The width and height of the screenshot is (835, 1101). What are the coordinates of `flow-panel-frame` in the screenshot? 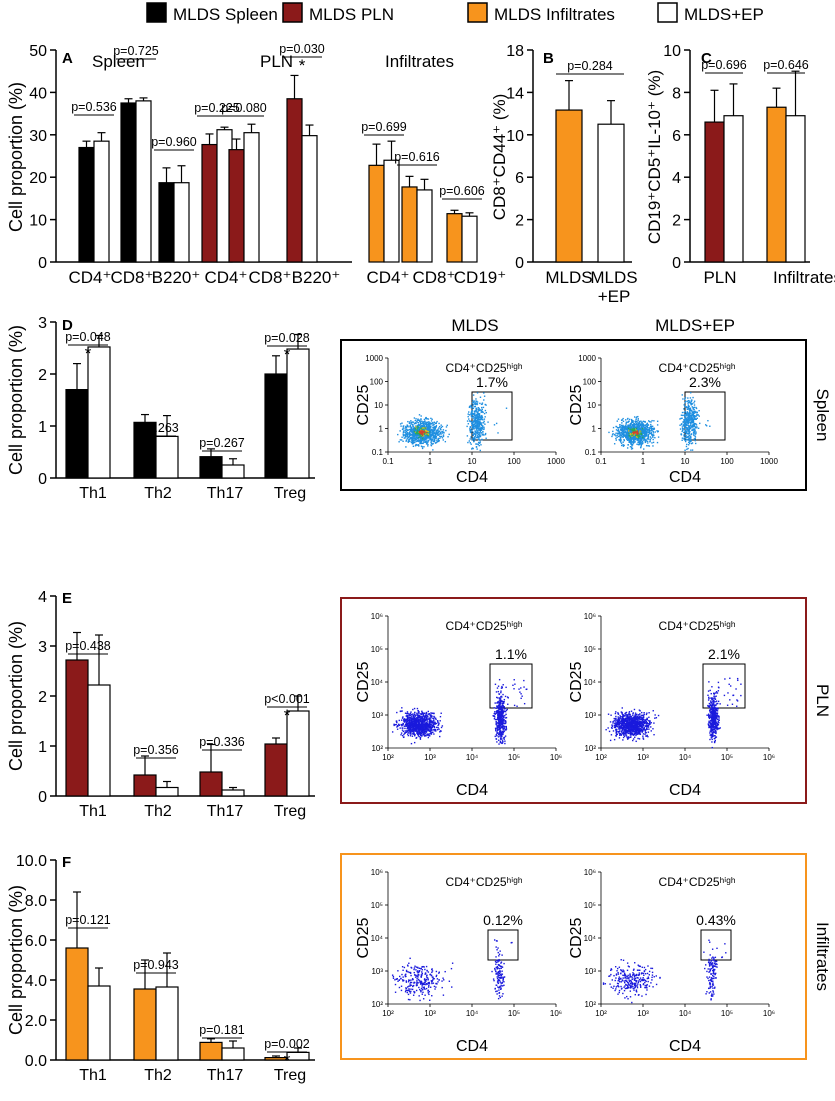 It's located at (573, 415).